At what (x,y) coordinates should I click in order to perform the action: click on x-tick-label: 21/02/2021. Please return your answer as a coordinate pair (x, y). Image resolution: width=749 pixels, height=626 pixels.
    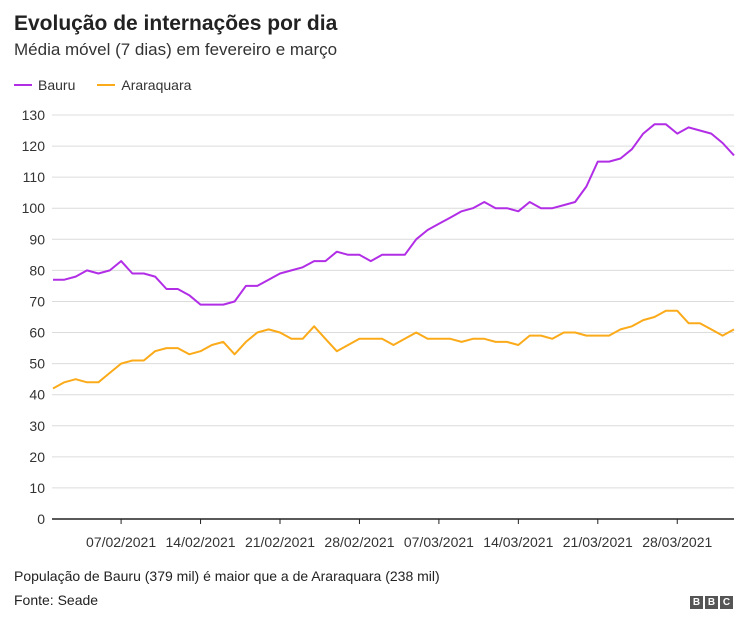
    Looking at the image, I should click on (280, 542).